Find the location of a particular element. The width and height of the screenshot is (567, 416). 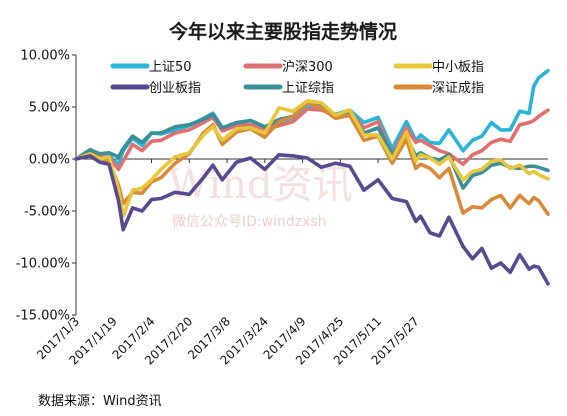

y-tick-label: -5.00% is located at coordinates (47, 212).